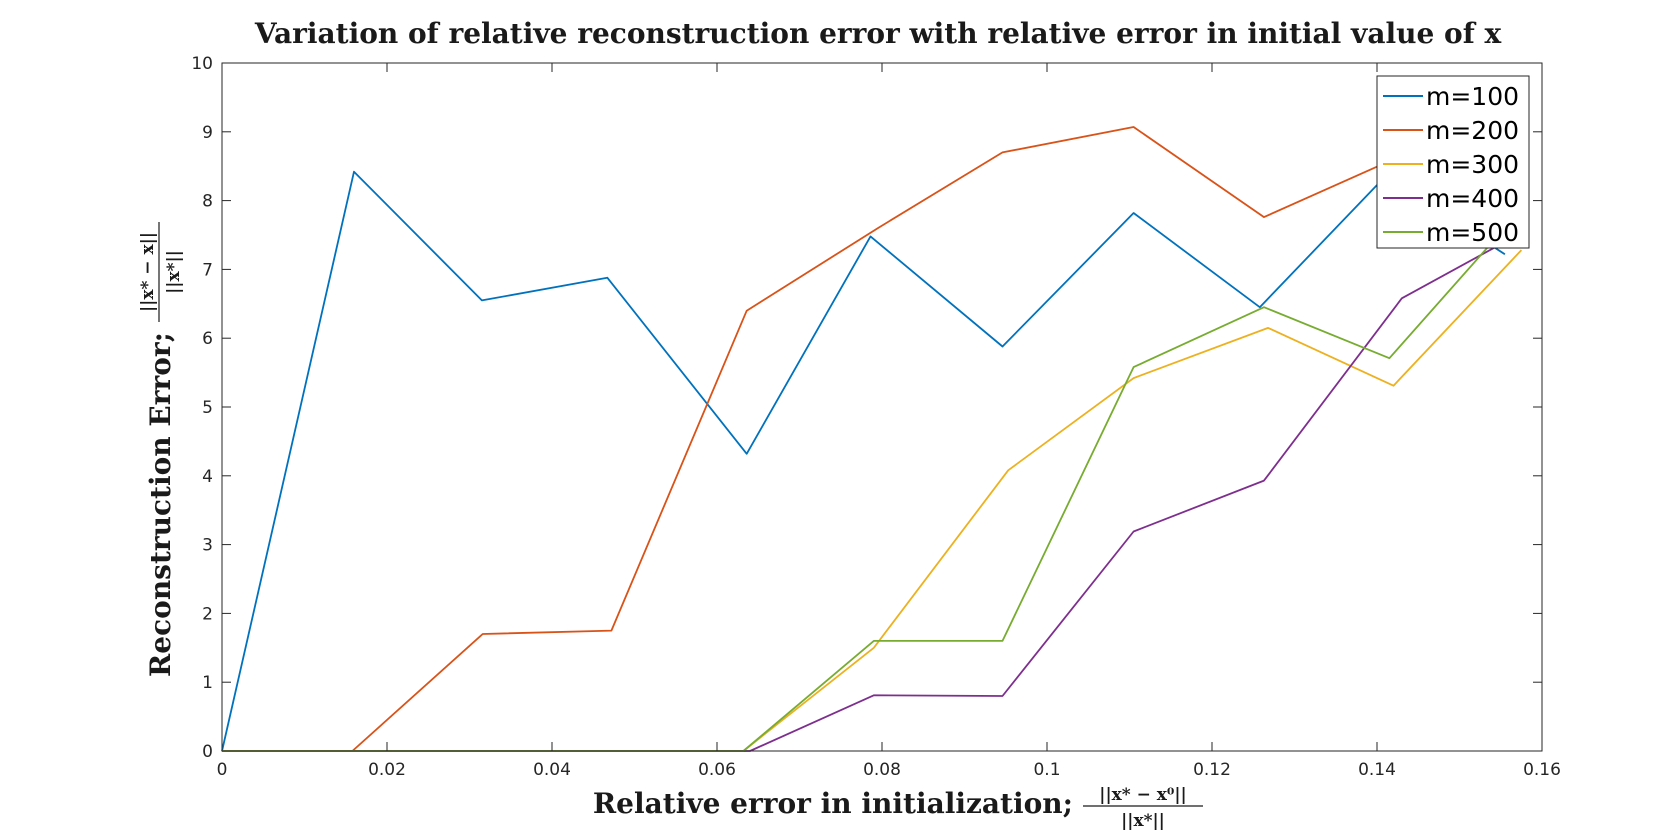  Describe the element at coordinates (1472, 130) in the screenshot. I see `legend-label: m=200` at that location.